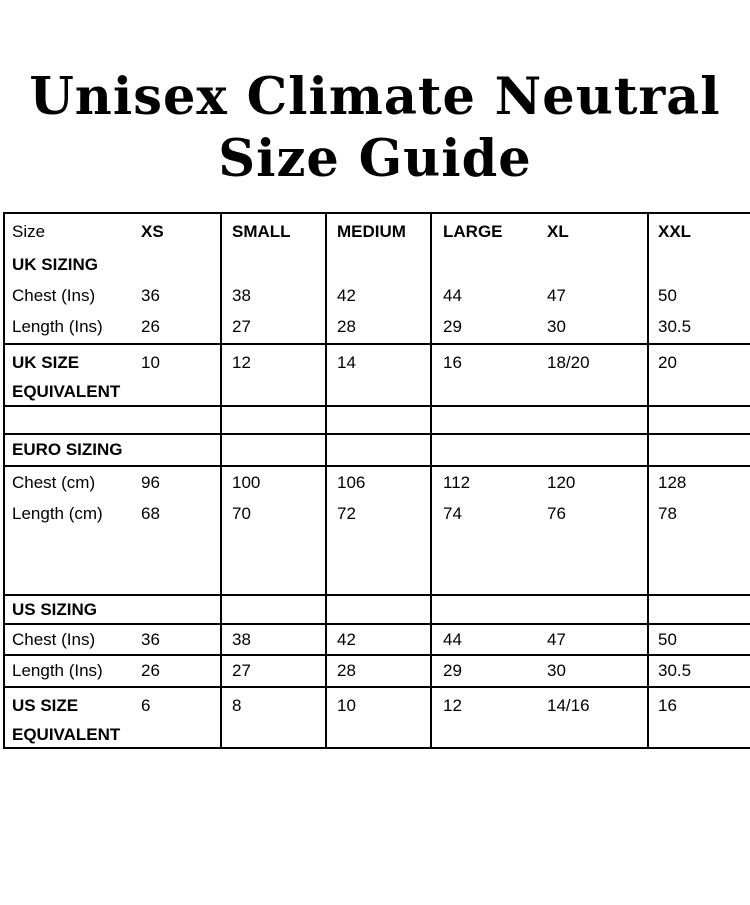  I want to click on us-size-equivalent-label: US SIZE EQUIVALENT, so click(71, 717).